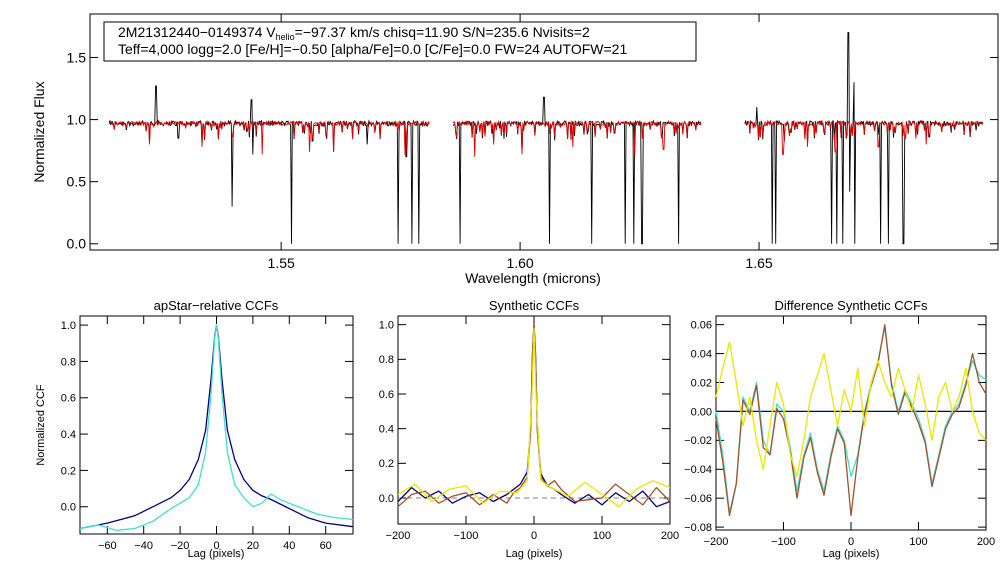 The image size is (1008, 581). Describe the element at coordinates (701, 354) in the screenshot. I see `difference-y-tick-label: 0.04` at that location.